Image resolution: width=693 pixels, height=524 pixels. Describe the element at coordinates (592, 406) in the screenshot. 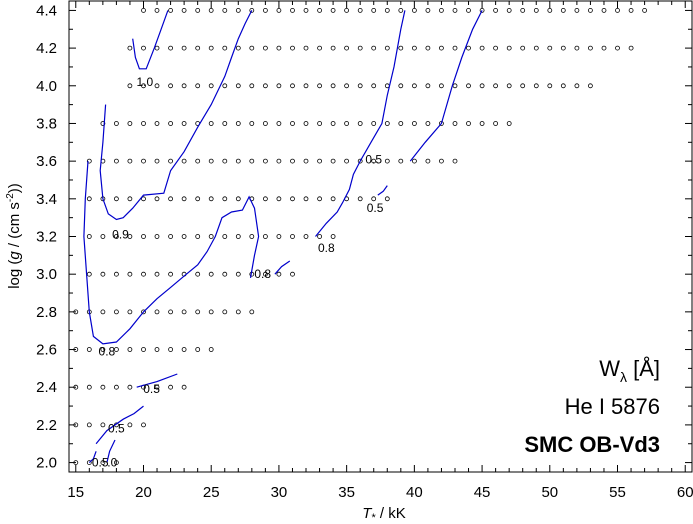

I see `annotation-box: Wλ [Å] He I 5876 SMC OB-Vd3` at that location.